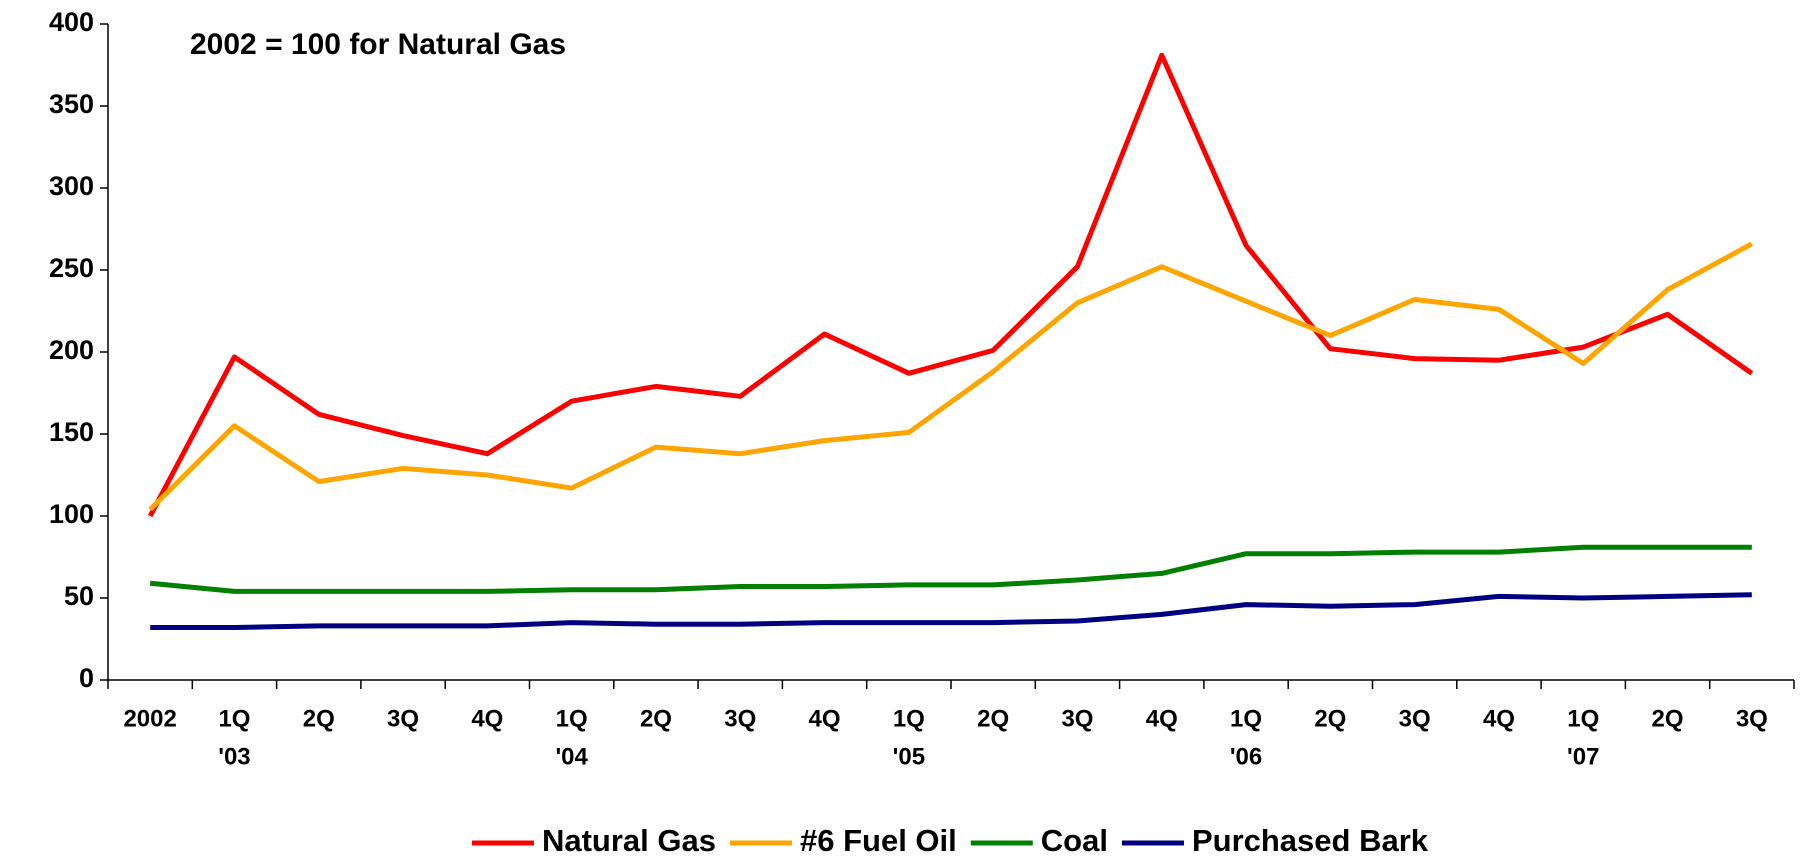  What do you see at coordinates (71, 186) in the screenshot?
I see `y-tick-label: 300` at bounding box center [71, 186].